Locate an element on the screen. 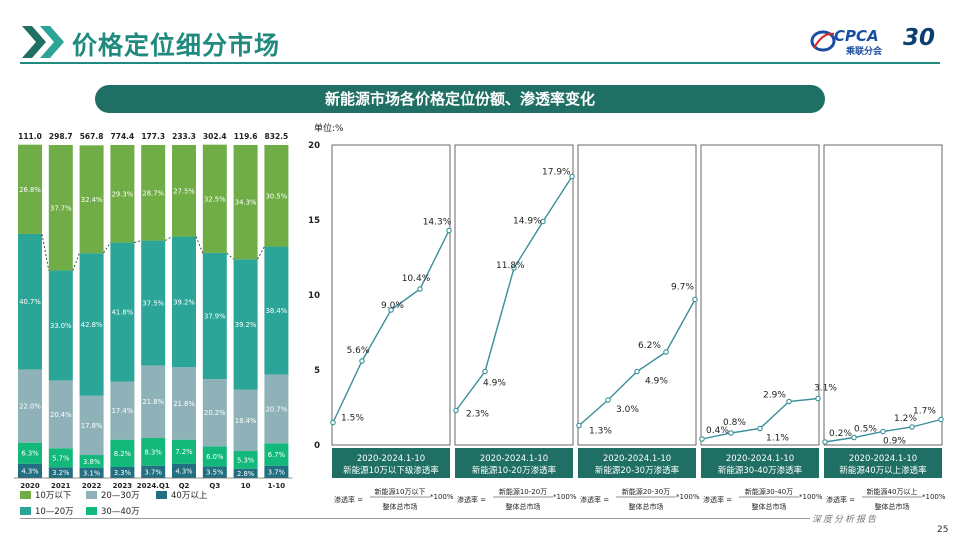 Image resolution: width=960 pixels, height=540 pixels. bar-segment-label: 37.7% is located at coordinates (61, 208).